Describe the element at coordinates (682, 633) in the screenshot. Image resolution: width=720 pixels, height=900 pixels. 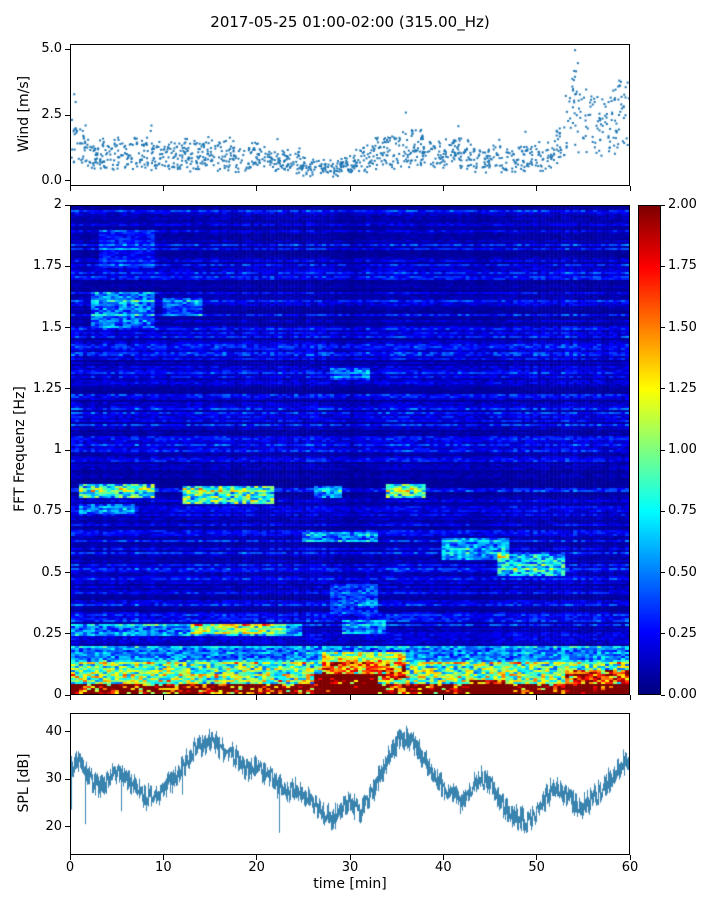
I see `colorbar-tick-label: 0.25` at that location.